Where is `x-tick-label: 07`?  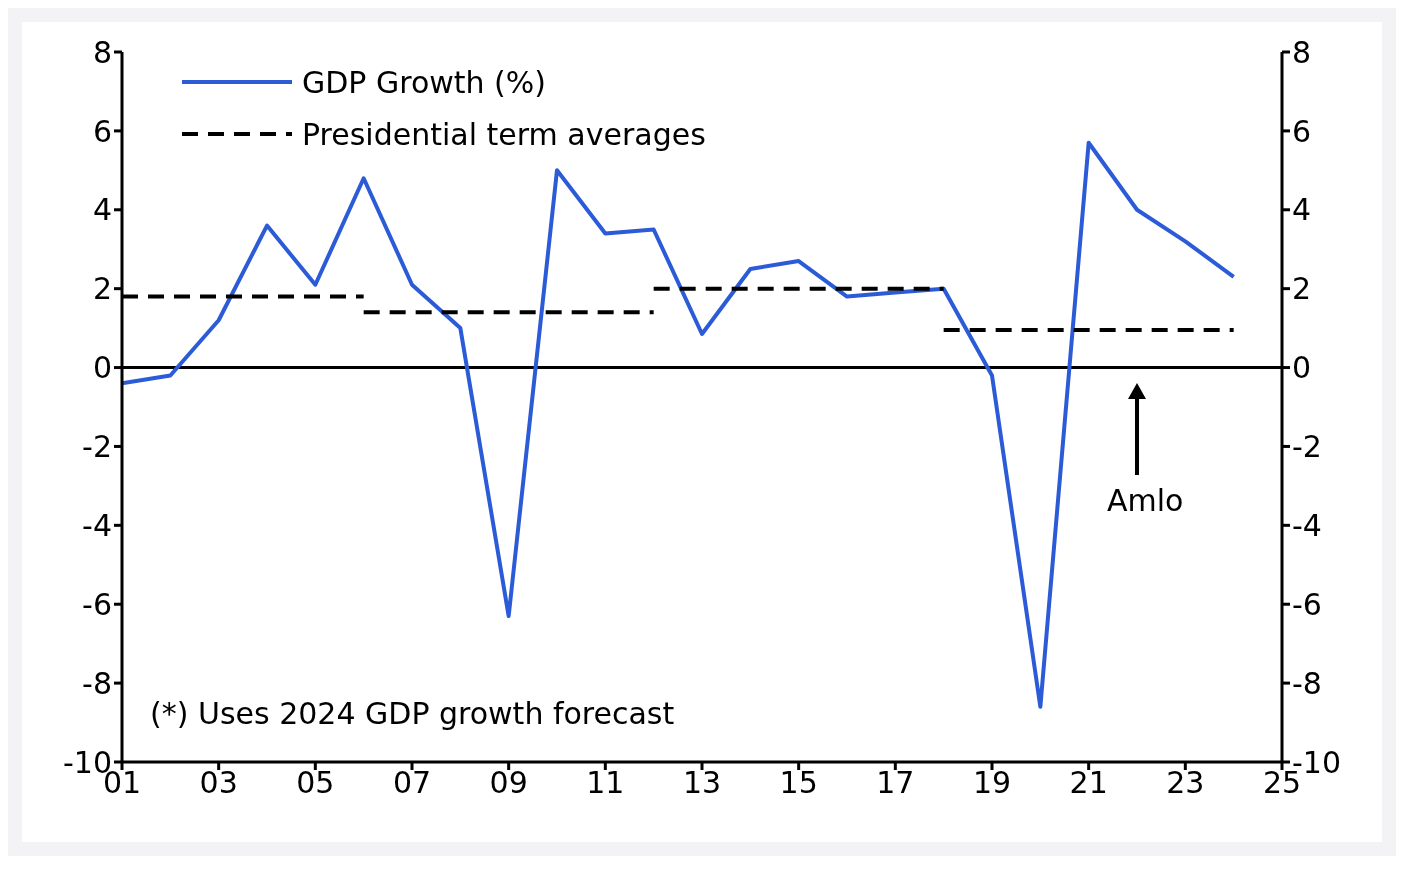 x-tick-label: 07 is located at coordinates (412, 783).